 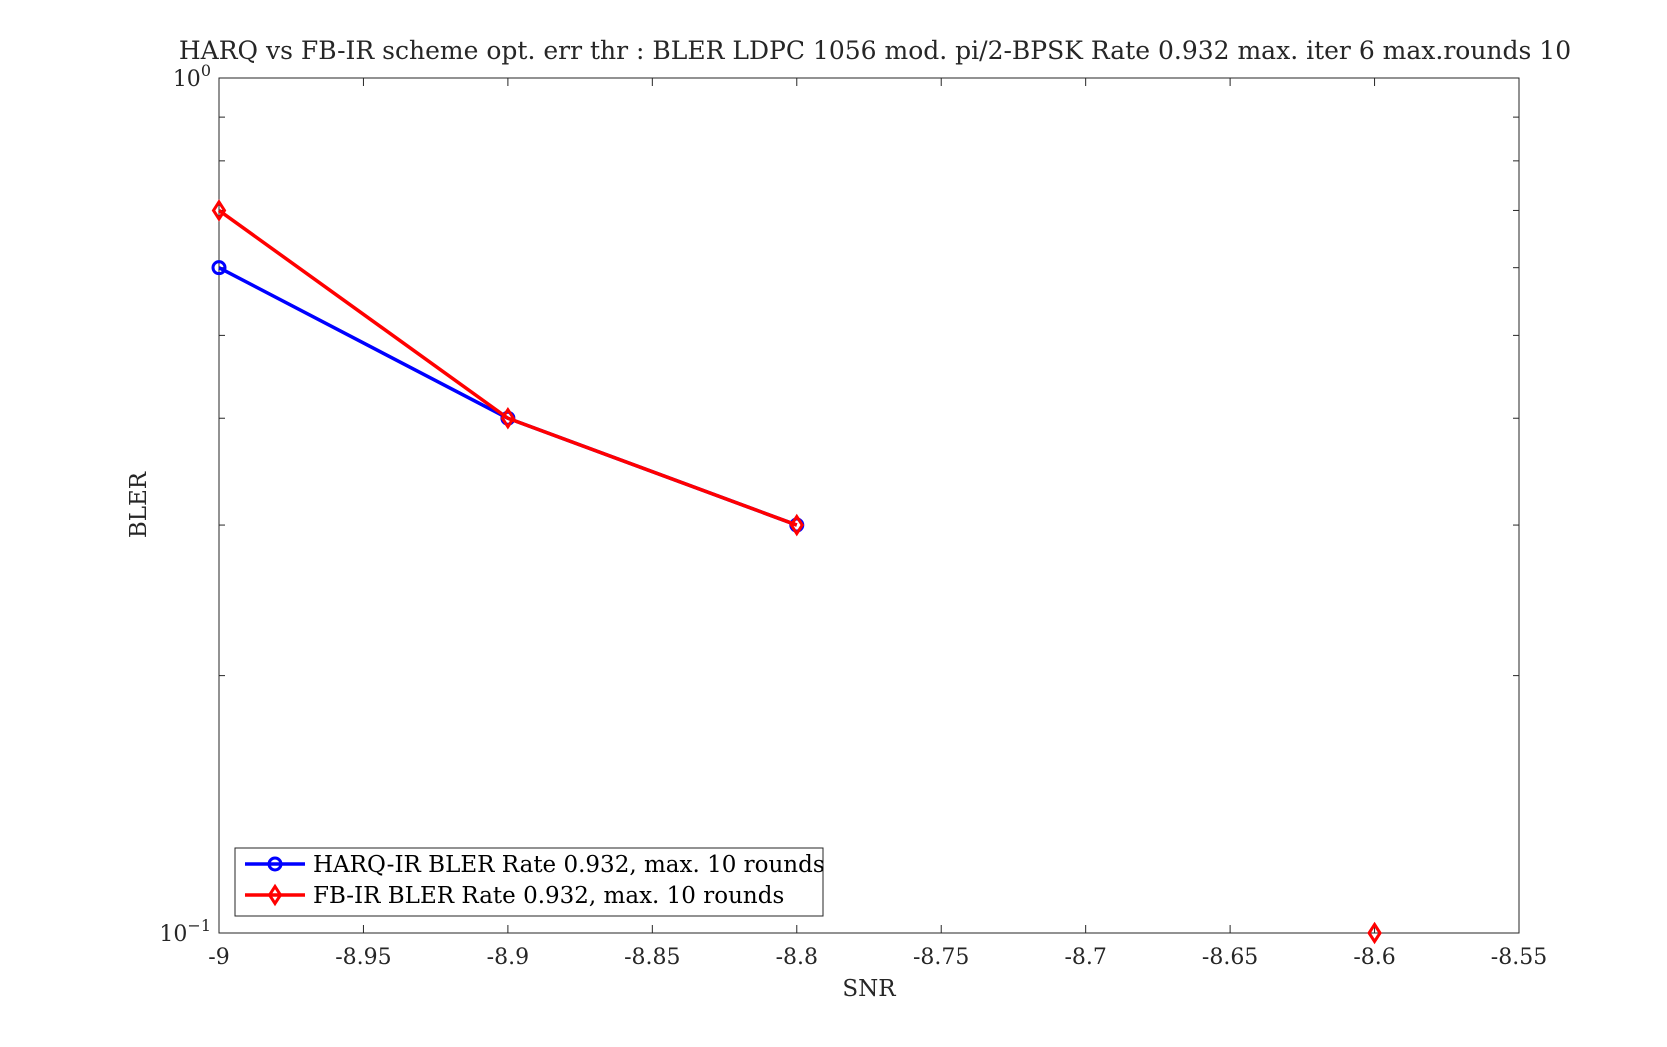 I want to click on x-tick-label: -8.6, so click(x=1374, y=957).